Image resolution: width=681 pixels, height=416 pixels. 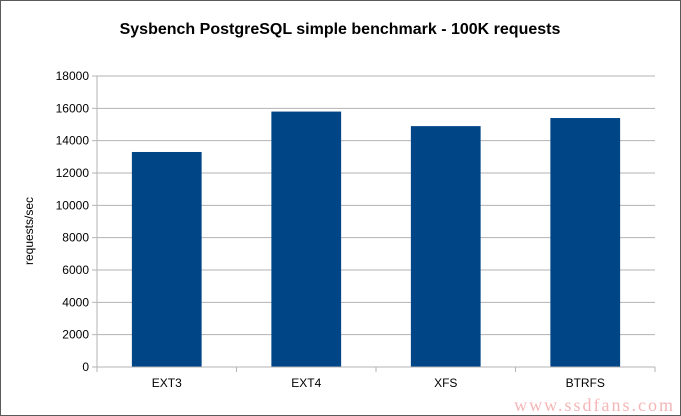 What do you see at coordinates (585, 243) in the screenshot?
I see `bar-btrfs` at bounding box center [585, 243].